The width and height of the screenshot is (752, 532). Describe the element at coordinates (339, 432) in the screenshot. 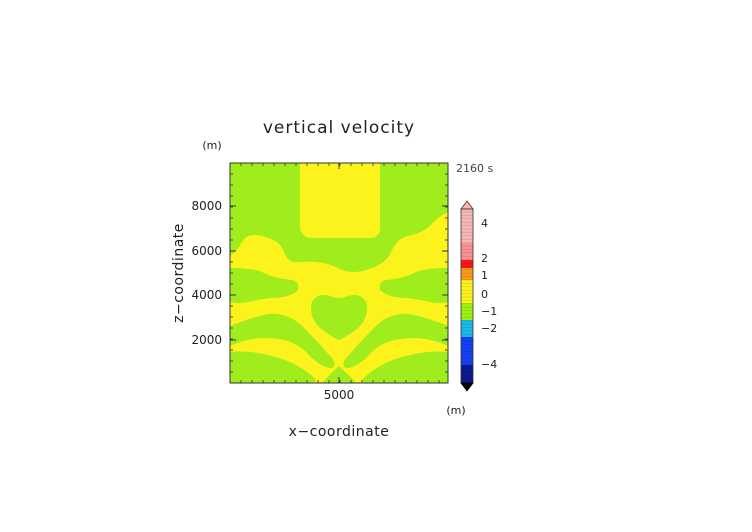

I see `x-axis-title: x−coordinate` at that location.